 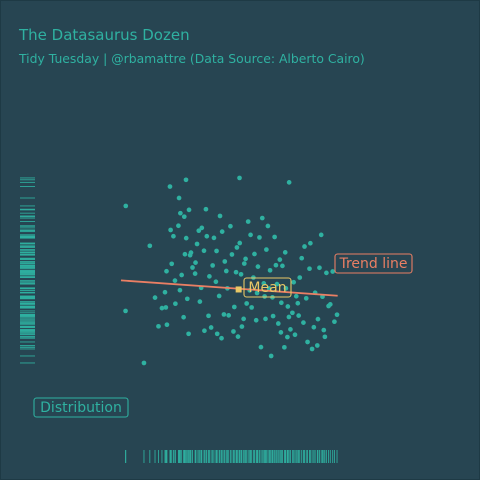 What do you see at coordinates (238, 289) in the screenshot?
I see `mean-marker` at bounding box center [238, 289].